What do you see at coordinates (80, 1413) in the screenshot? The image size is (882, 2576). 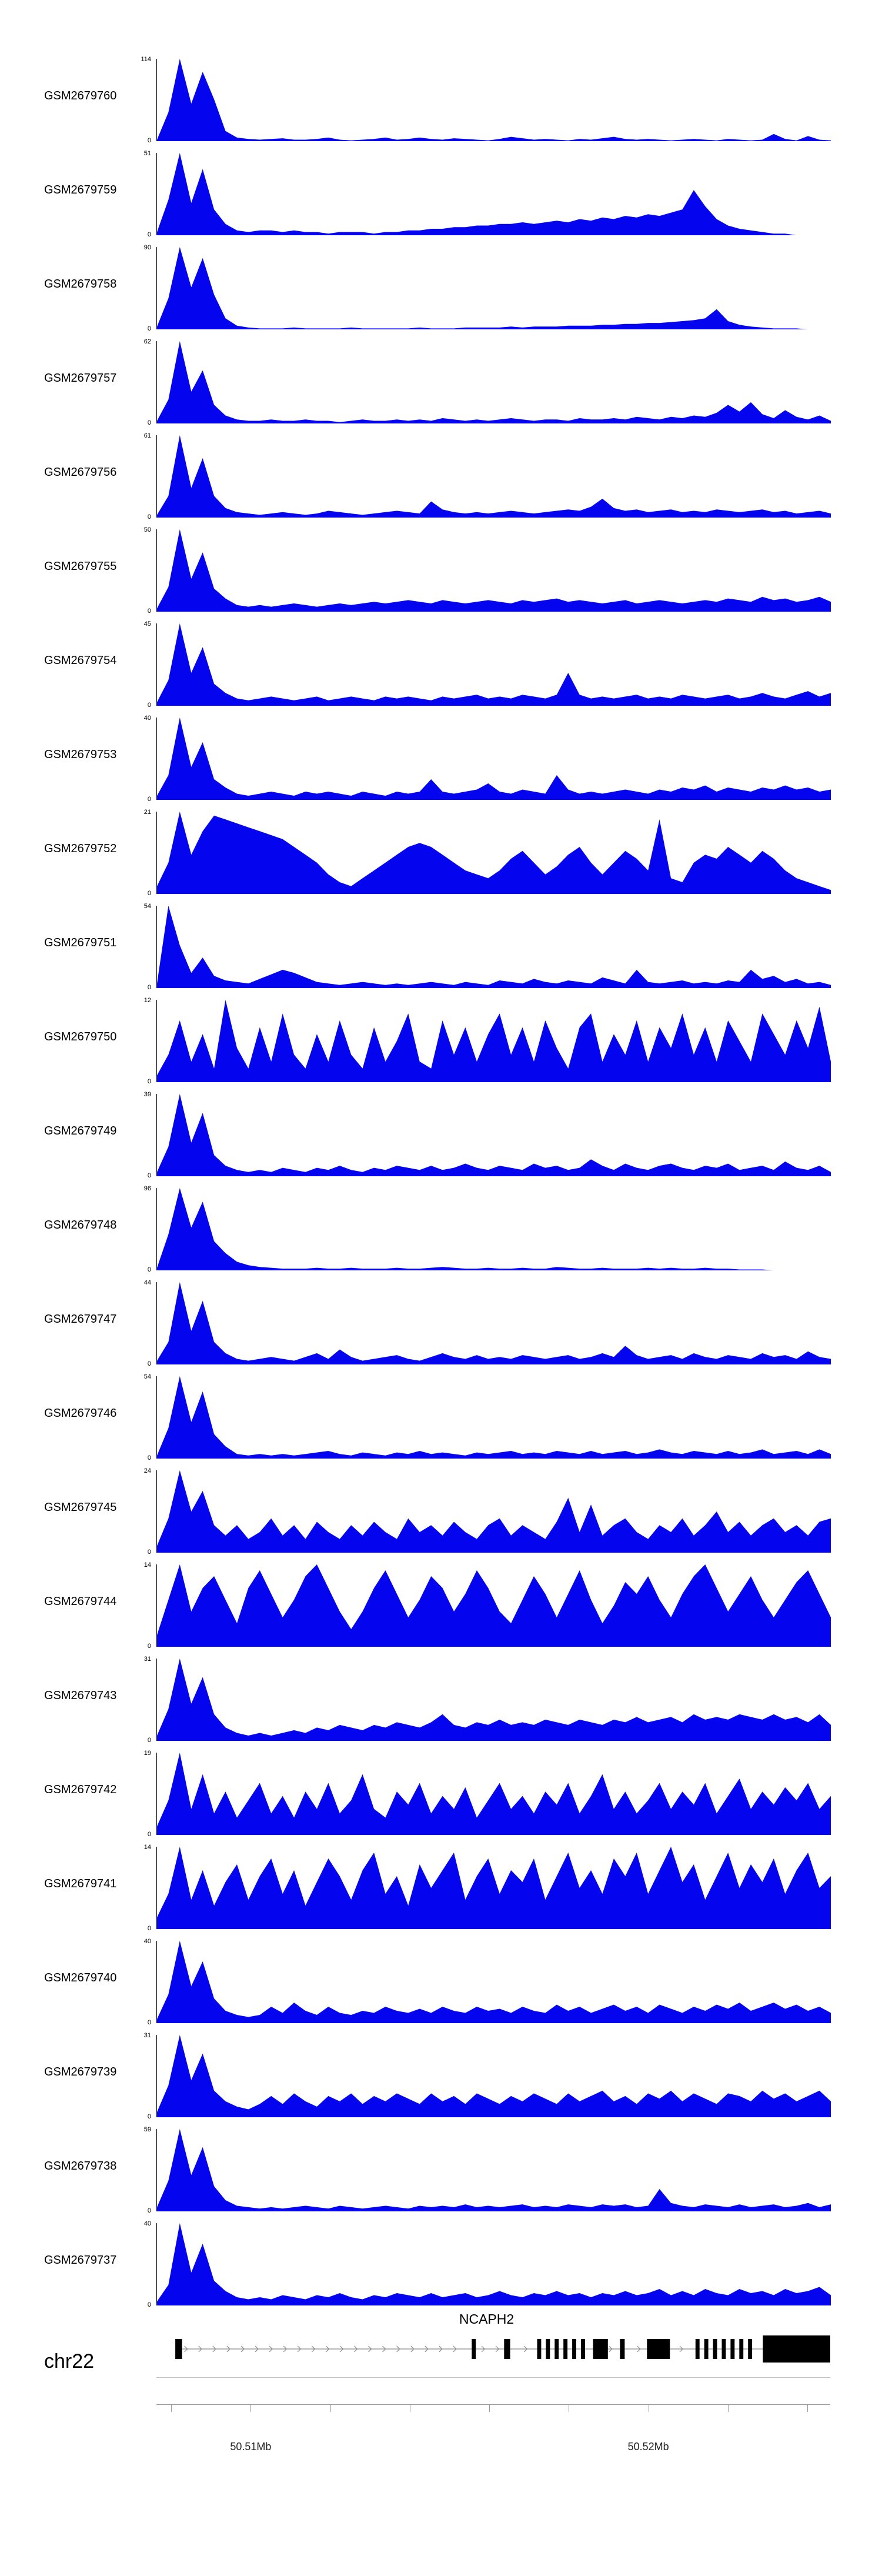 I see `sample-label: GSM2679746` at bounding box center [80, 1413].